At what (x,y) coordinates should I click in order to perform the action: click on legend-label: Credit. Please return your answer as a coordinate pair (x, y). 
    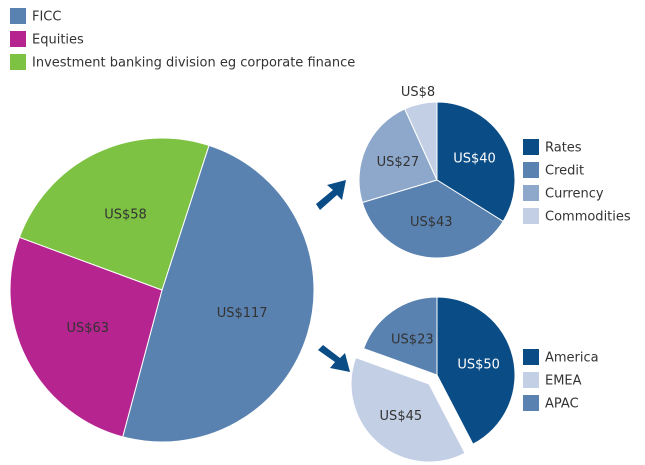
    Looking at the image, I should click on (564, 171).